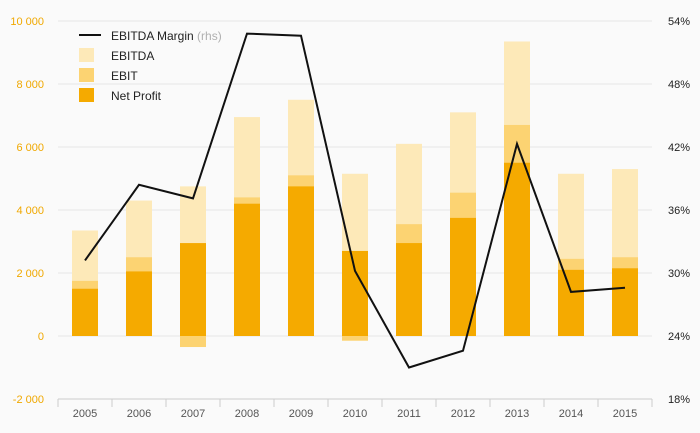  I want to click on y-left-tick-label: 4 000, so click(30, 211).